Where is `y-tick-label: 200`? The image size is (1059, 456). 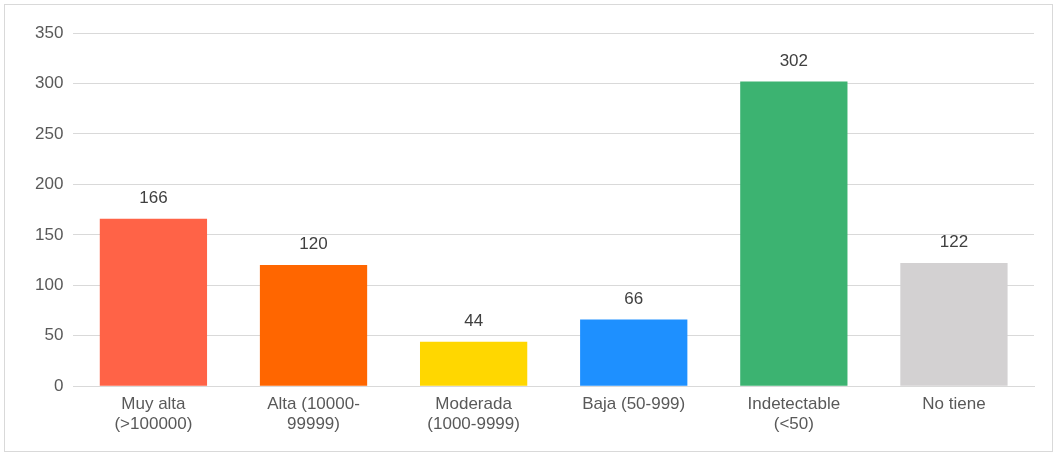
y-tick-label: 200 is located at coordinates (49, 184).